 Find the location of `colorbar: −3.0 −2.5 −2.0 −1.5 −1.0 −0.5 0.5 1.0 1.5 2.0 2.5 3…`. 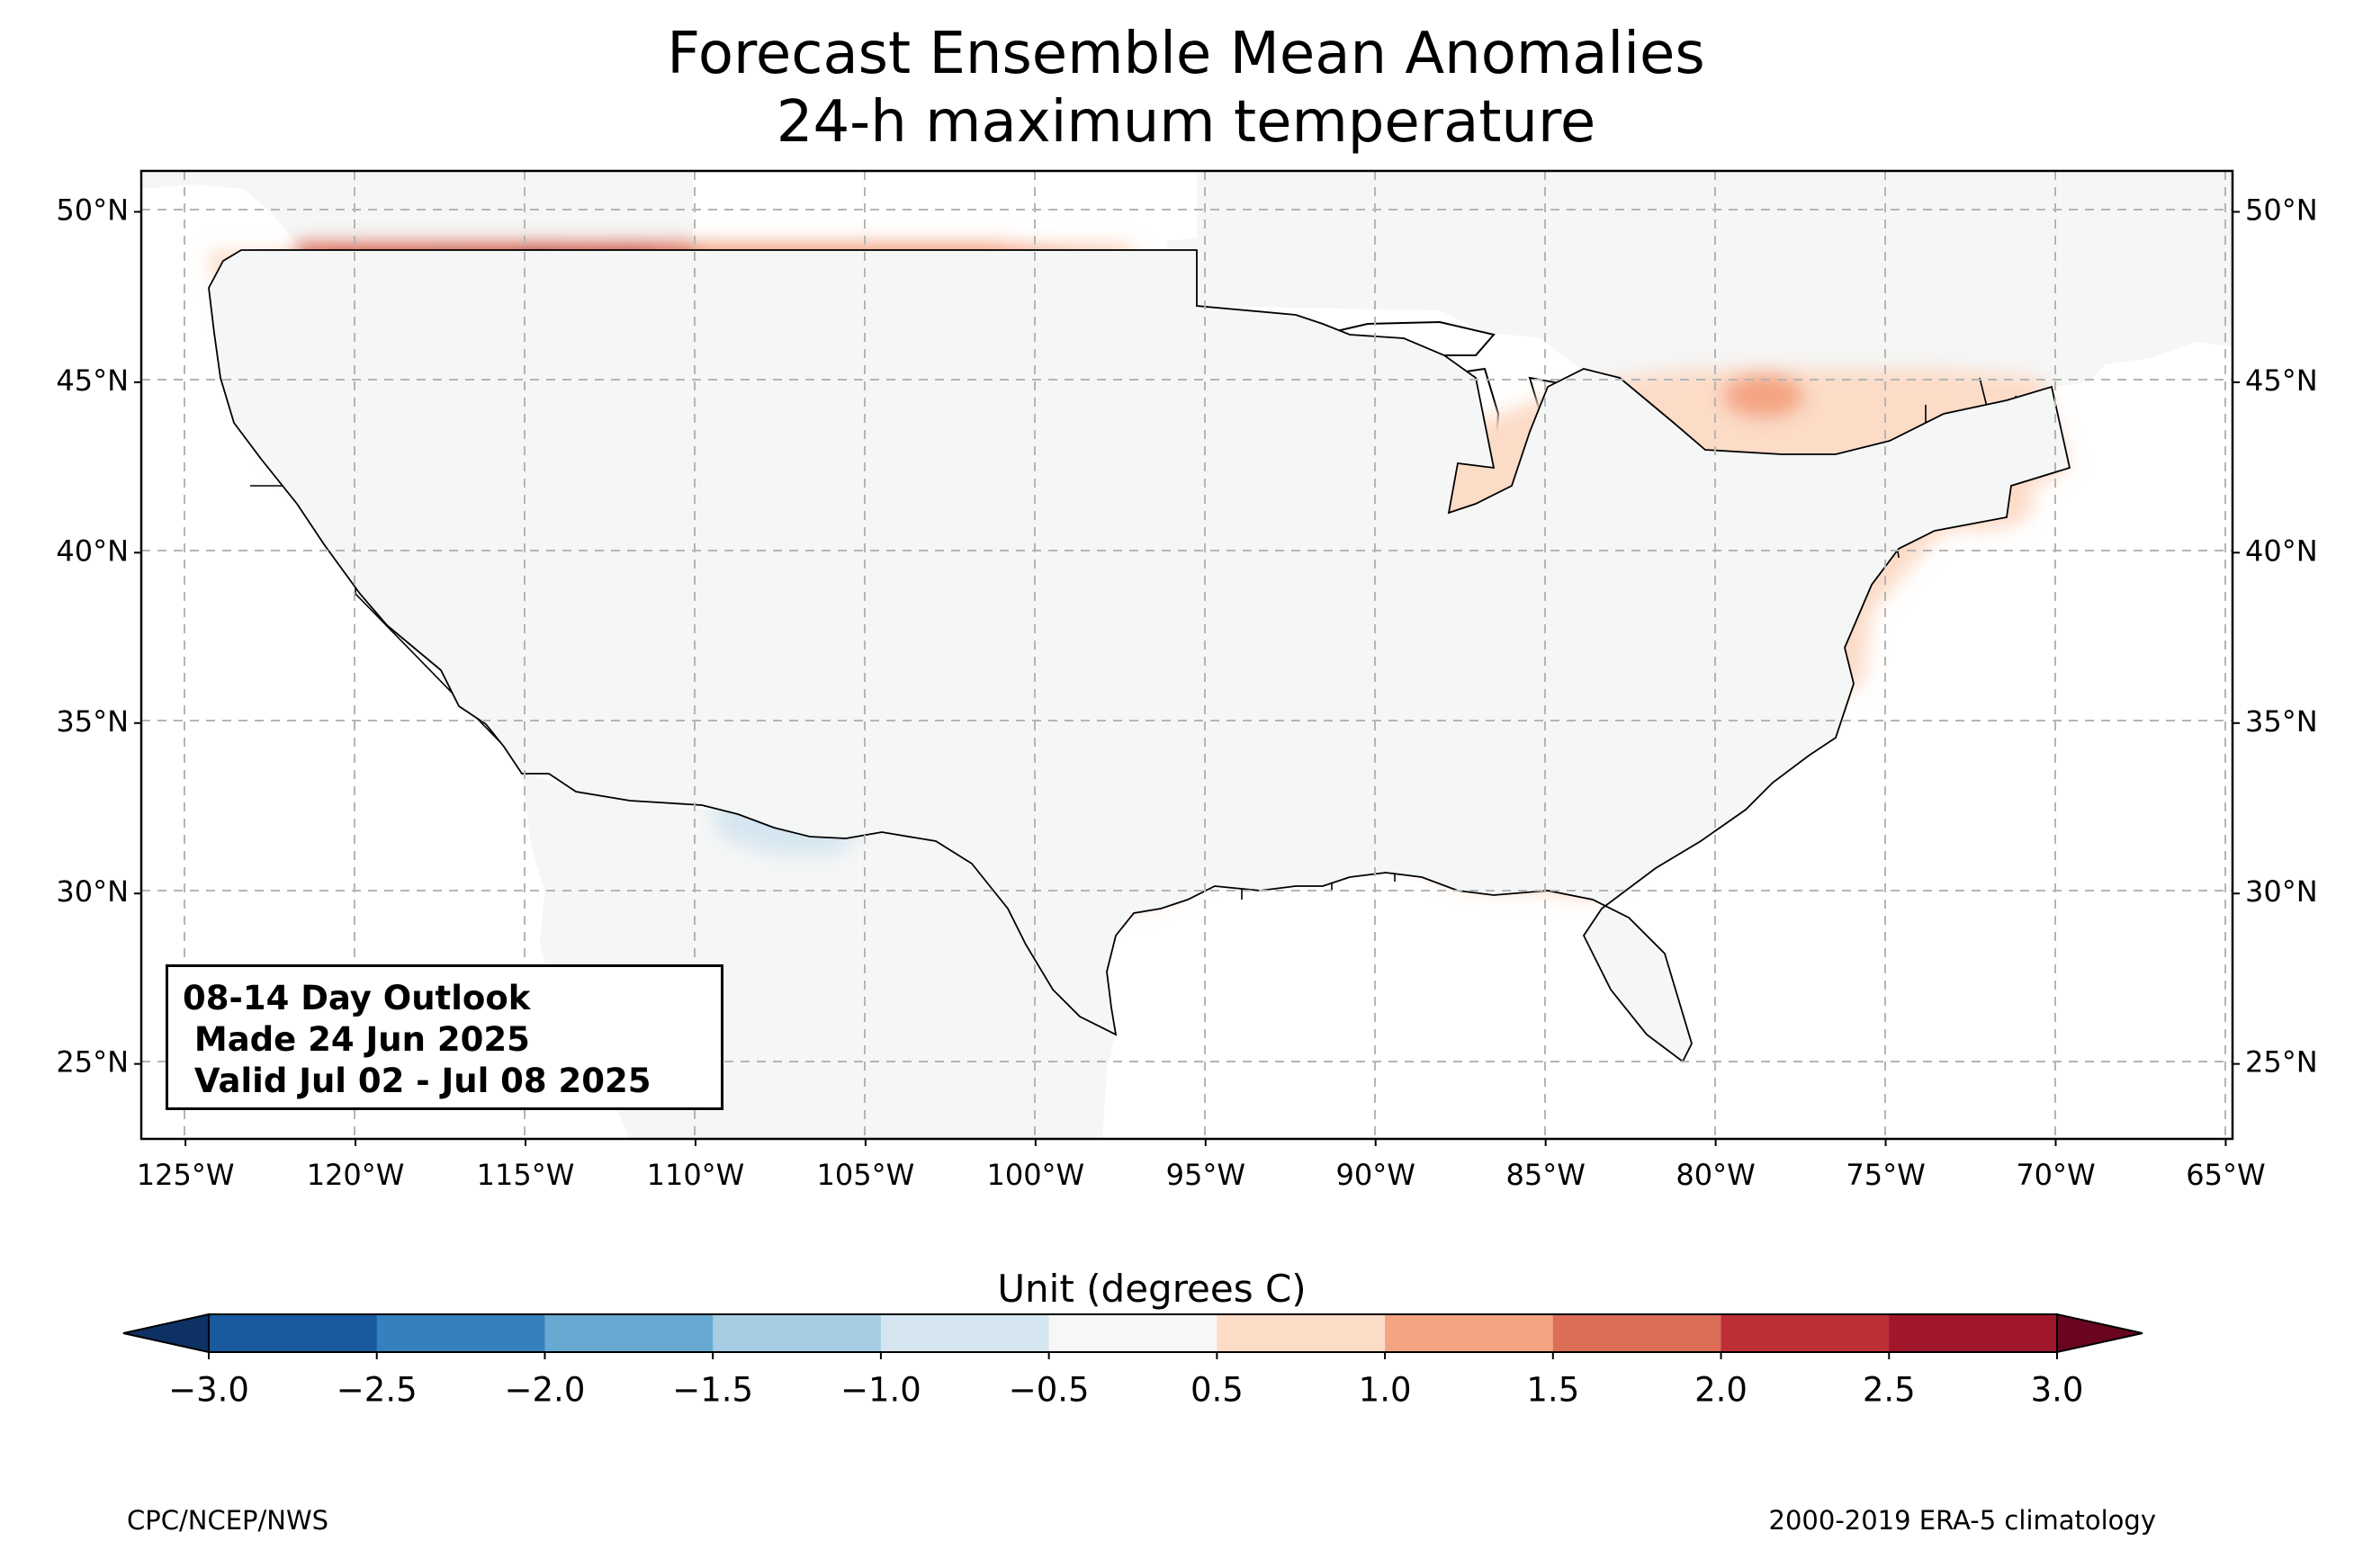

colorbar: −3.0 −2.5 −2.0 −1.5 −1.0 −0.5 0.5 1.0 1.5 2.0 2.5 3… is located at coordinates (1132, 1361).